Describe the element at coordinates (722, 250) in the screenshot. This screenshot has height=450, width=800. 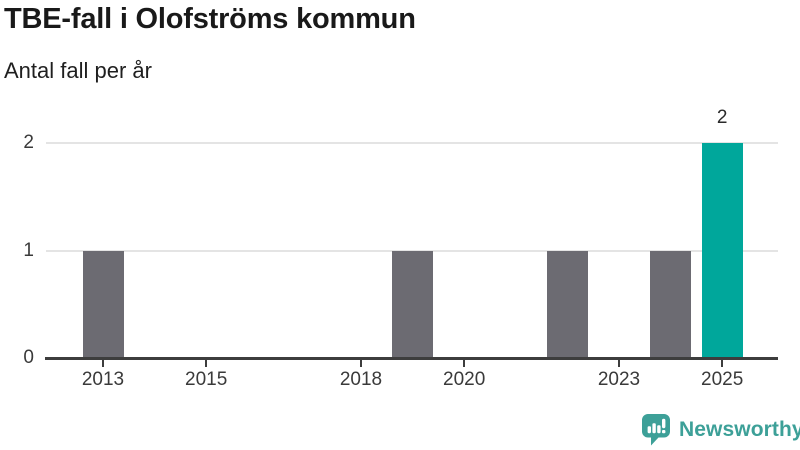
I see `bar-2025` at that location.